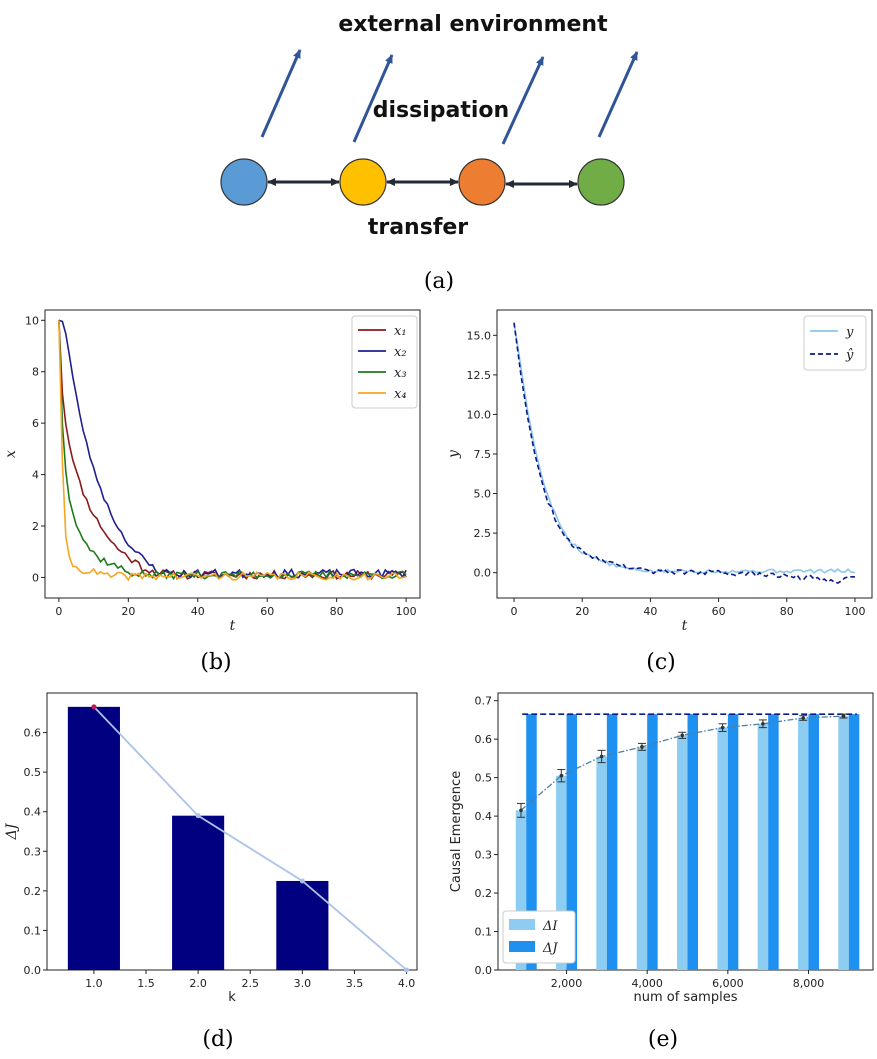 The width and height of the screenshot is (877, 1059). Describe the element at coordinates (33, 891) in the screenshot. I see `y-tick-label: 0.2` at that location.